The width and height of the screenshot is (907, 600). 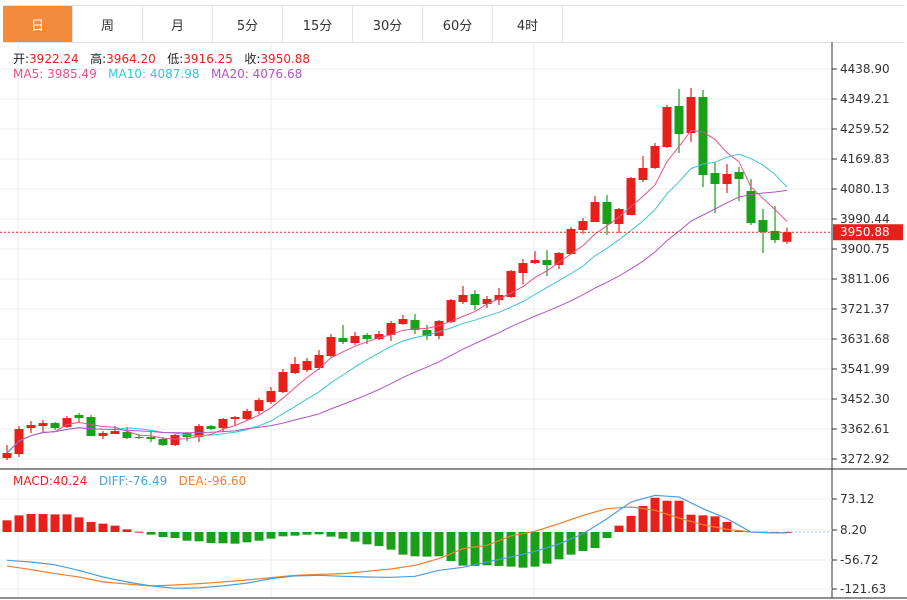 I want to click on low-value: 3916.25, so click(x=208, y=59).